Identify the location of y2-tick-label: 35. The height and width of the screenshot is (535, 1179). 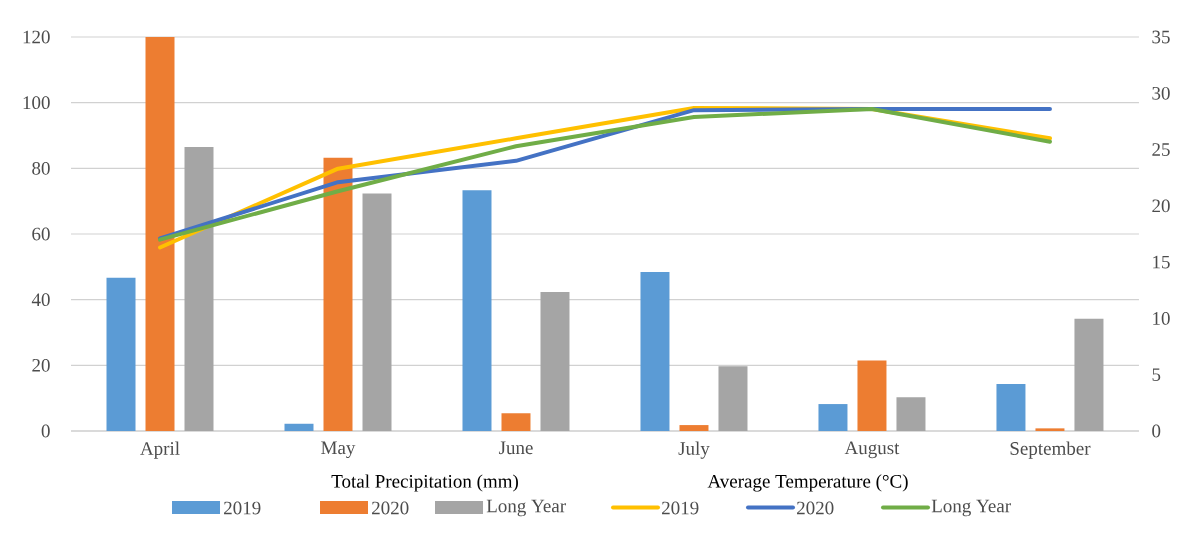
(1161, 37).